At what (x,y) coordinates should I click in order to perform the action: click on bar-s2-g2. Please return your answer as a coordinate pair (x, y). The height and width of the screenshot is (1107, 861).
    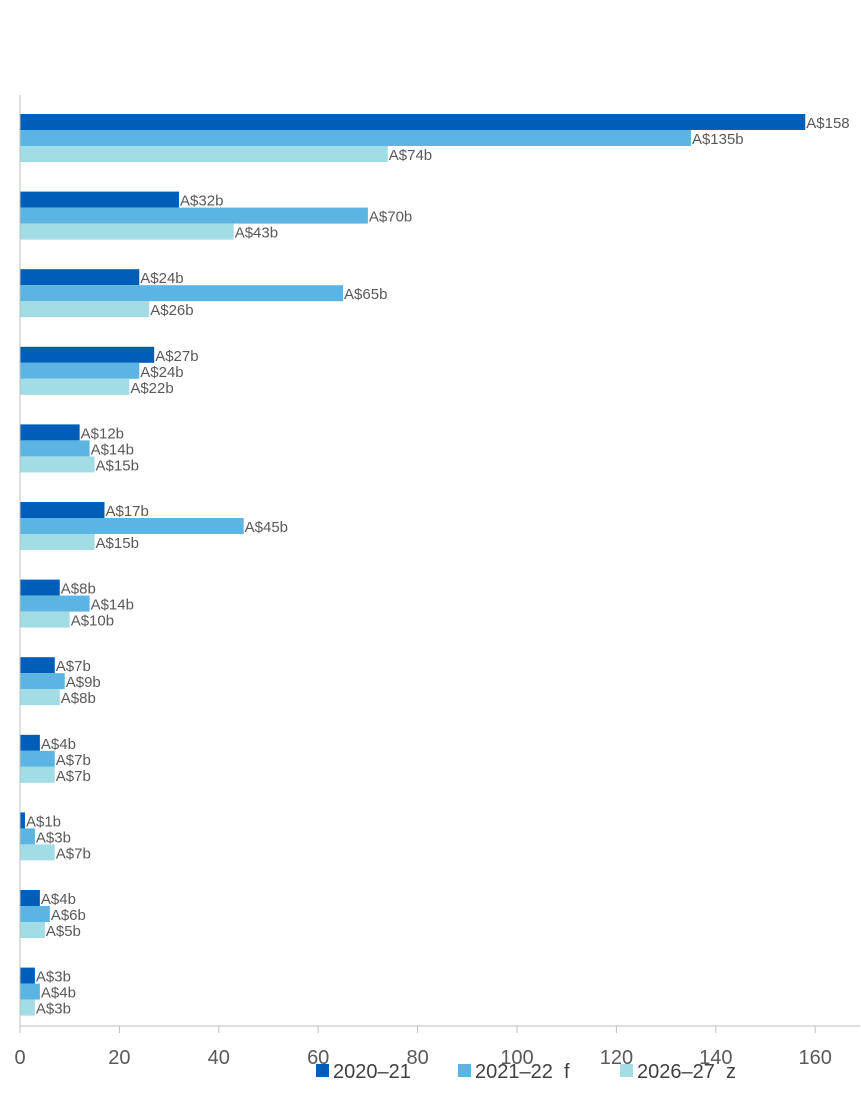
    Looking at the image, I should click on (194, 215).